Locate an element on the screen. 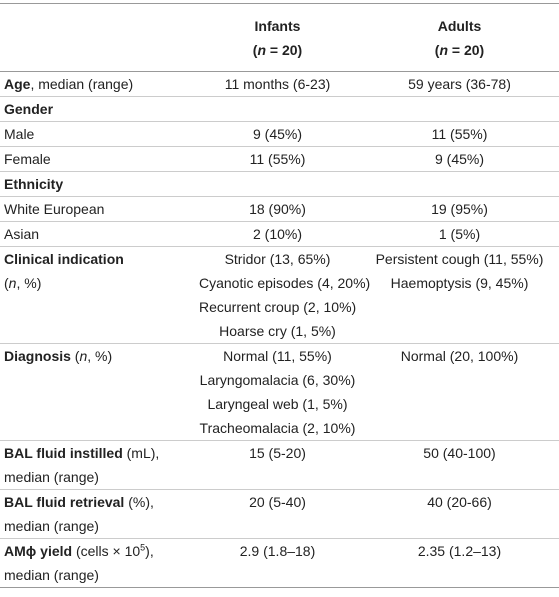 The height and width of the screenshot is (597, 559). table-row: Female 11 (55%) 9 (45%) is located at coordinates (279, 159).